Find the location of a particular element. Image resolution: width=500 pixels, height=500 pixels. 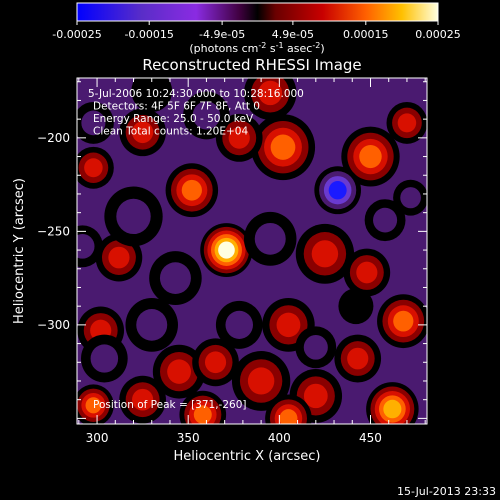

annotation-line: 5-Jul-2006 10:24:30.000 to 10:28:16.000 is located at coordinates (196, 94).